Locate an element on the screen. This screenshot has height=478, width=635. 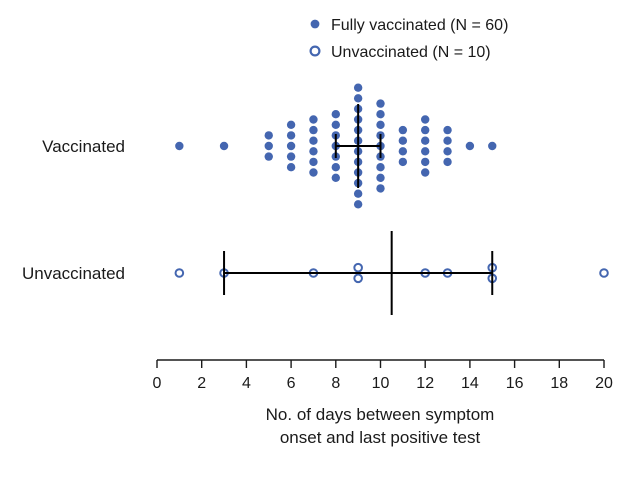
category-label-unvaccinated: Unvaccinated is located at coordinates (73, 273).